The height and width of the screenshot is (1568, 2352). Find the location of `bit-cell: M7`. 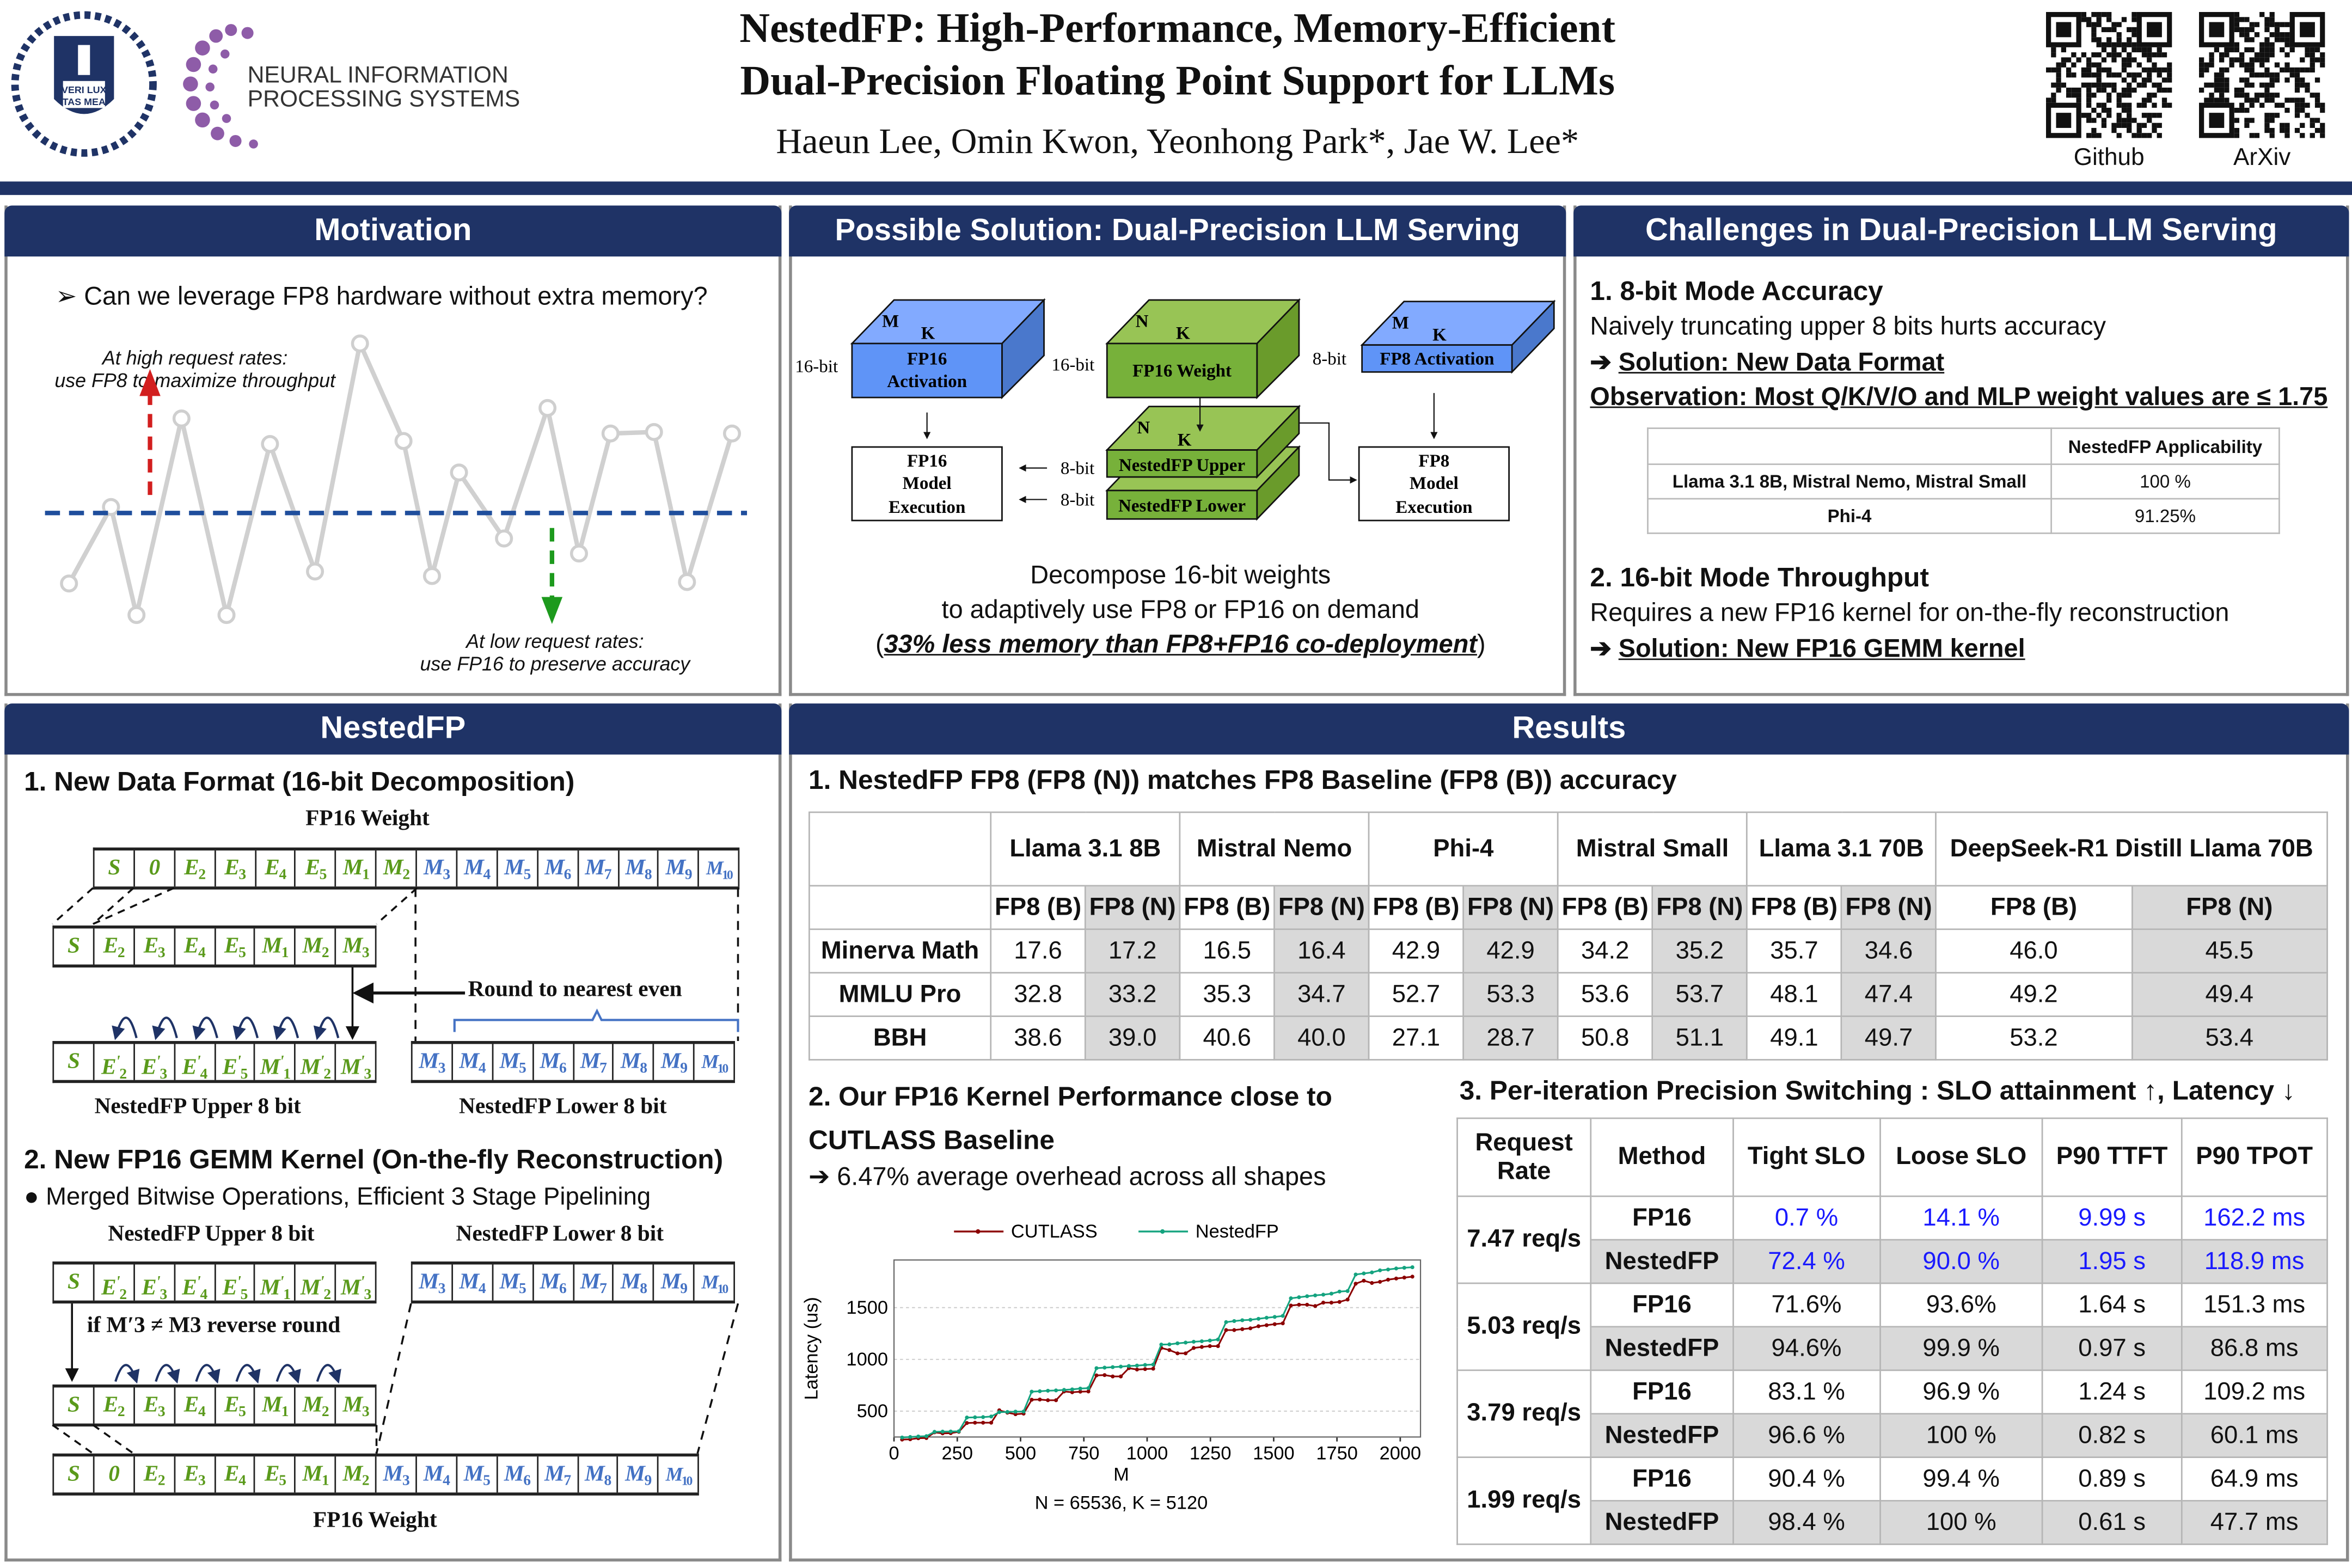

bit-cell: M7 is located at coordinates (558, 1474).